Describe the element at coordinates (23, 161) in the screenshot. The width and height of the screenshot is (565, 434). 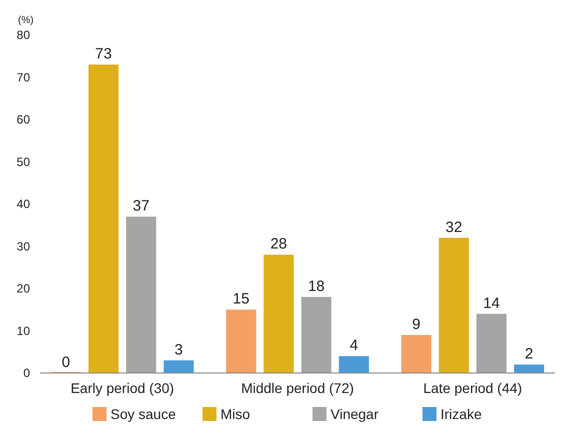
I see `y-tick-label: 50` at that location.